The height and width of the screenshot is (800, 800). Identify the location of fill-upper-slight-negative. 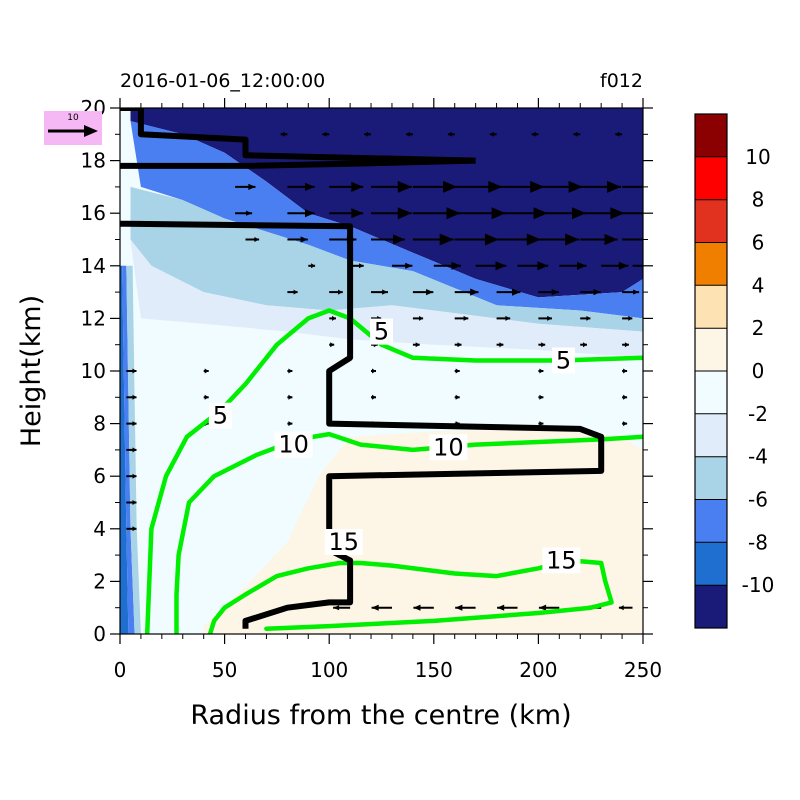
(386, 298).